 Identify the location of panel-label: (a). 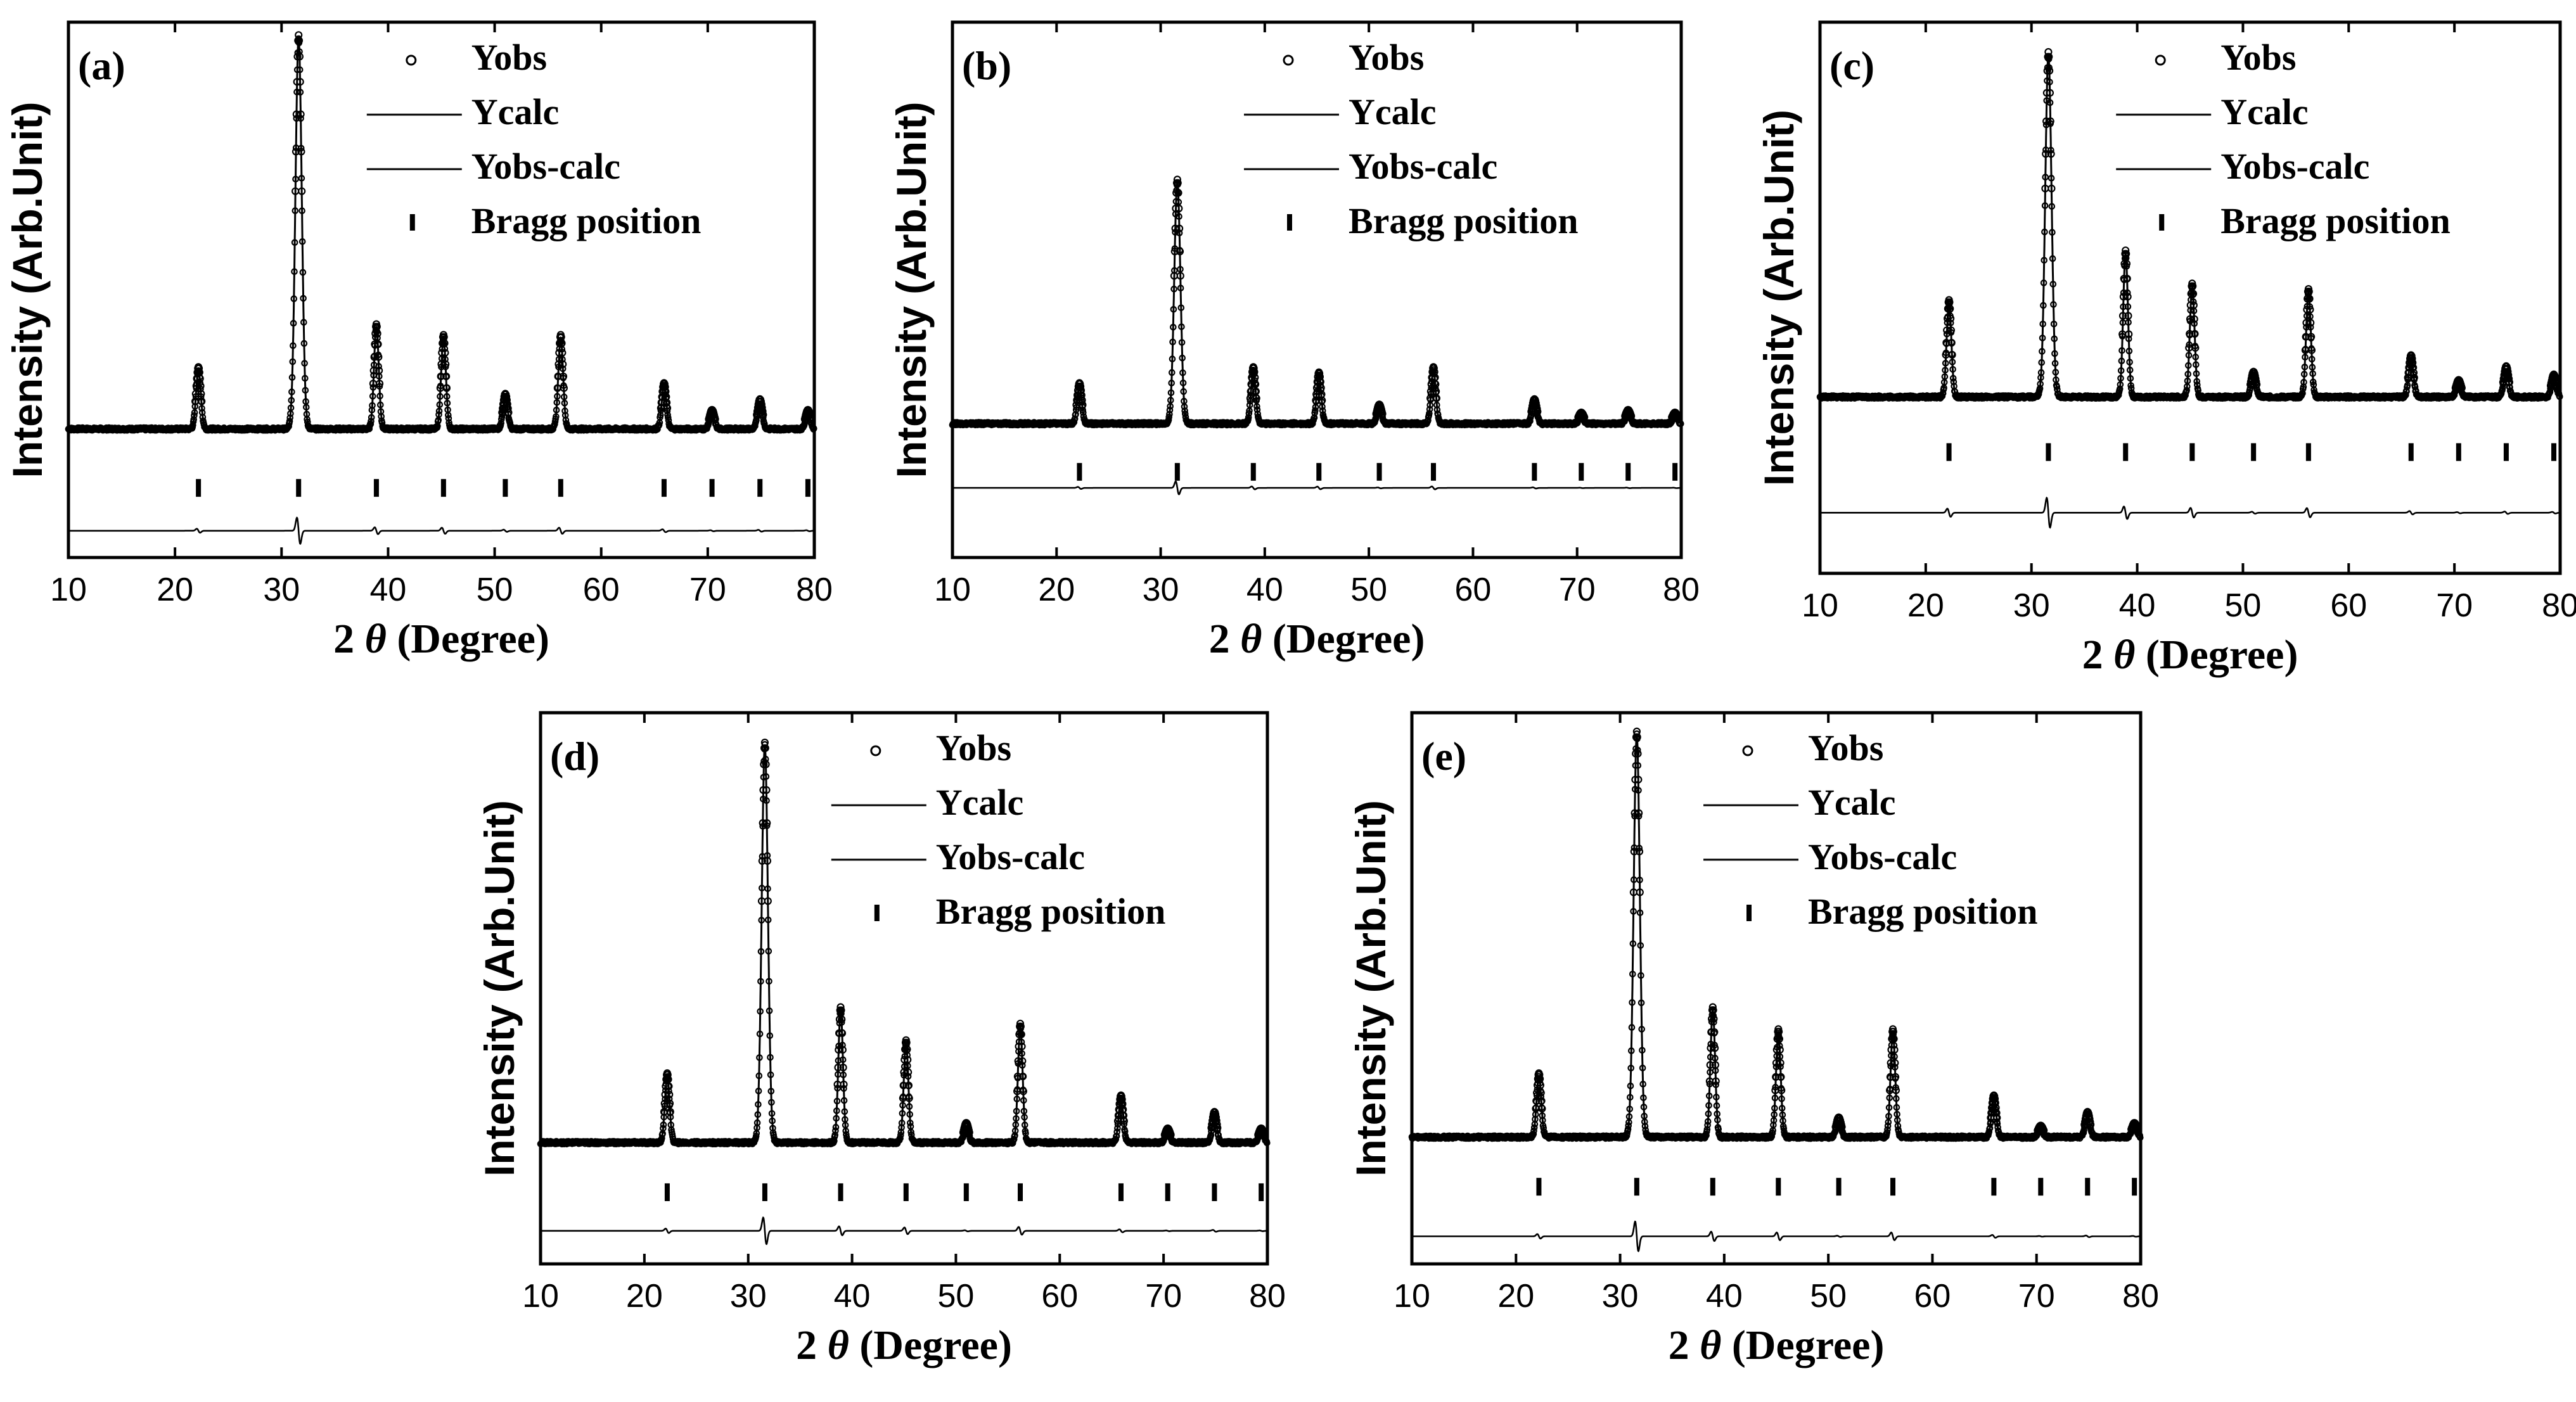
(101, 65).